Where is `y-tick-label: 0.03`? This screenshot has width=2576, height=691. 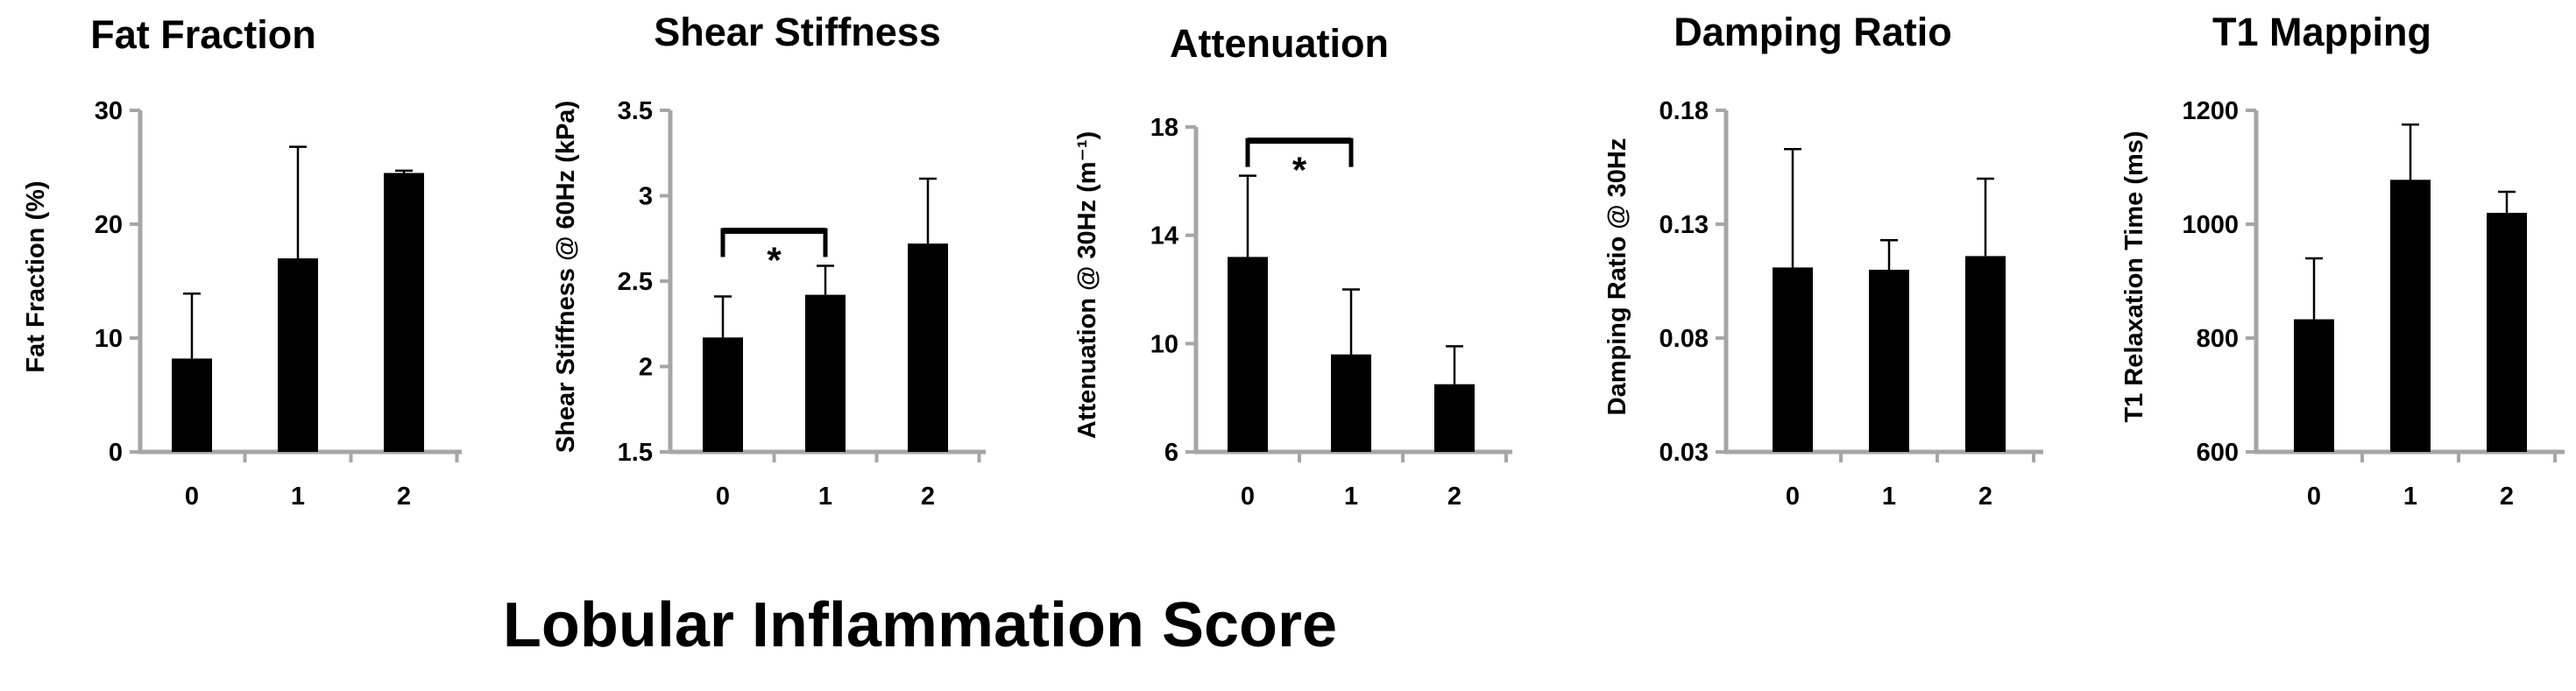 y-tick-label: 0.03 is located at coordinates (1684, 453).